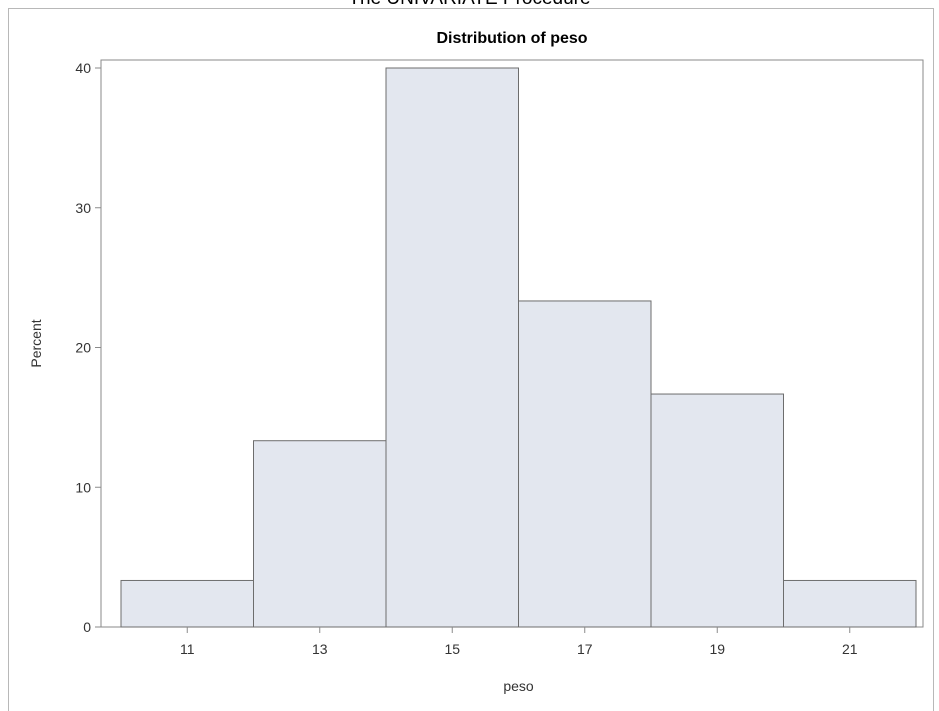 Image resolution: width=939 pixels, height=711 pixels. What do you see at coordinates (511, 38) in the screenshot?
I see `chart-title: Distribution of peso` at bounding box center [511, 38].